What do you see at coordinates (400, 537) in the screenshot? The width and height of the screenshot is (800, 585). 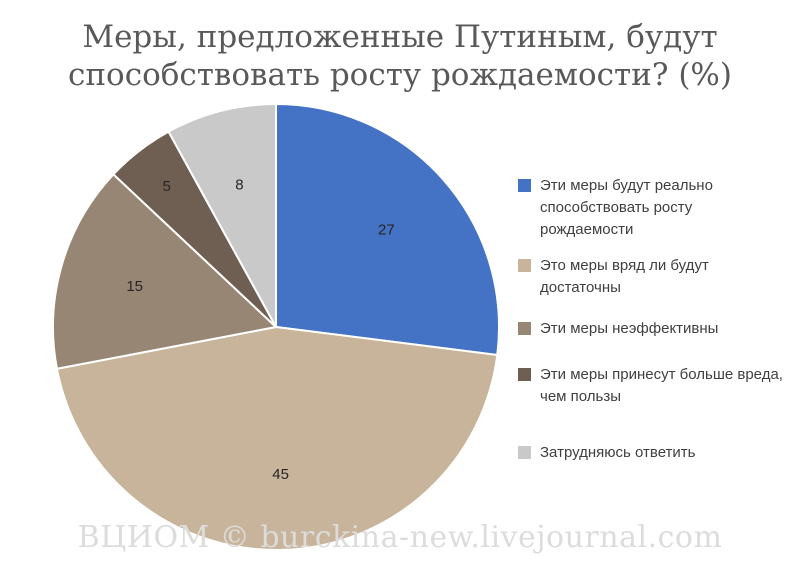 I see `watermark: ВЦИОМ © burckina-new.livejournal.com` at bounding box center [400, 537].